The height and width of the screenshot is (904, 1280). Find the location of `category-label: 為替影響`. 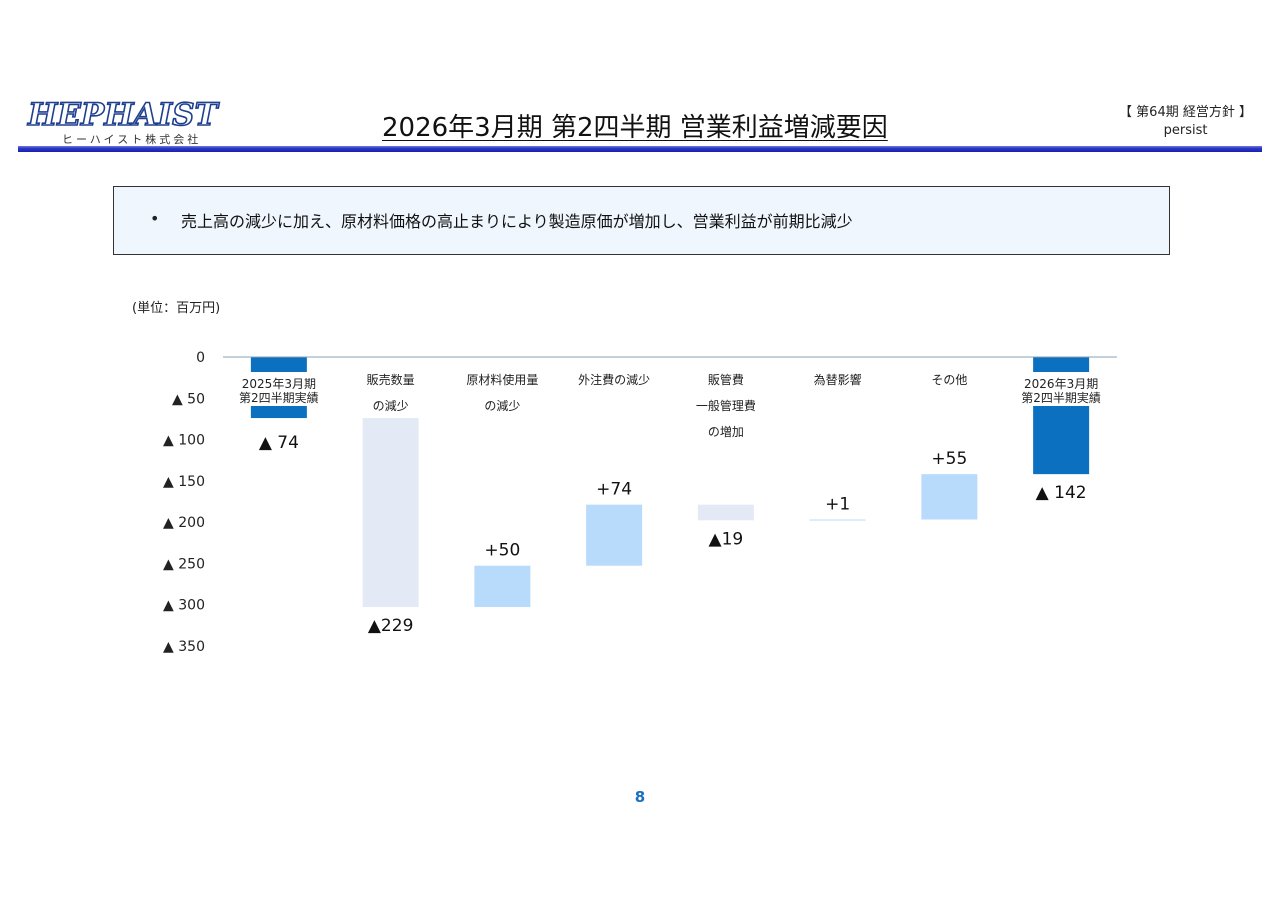

category-label: 為替影響 is located at coordinates (838, 379).